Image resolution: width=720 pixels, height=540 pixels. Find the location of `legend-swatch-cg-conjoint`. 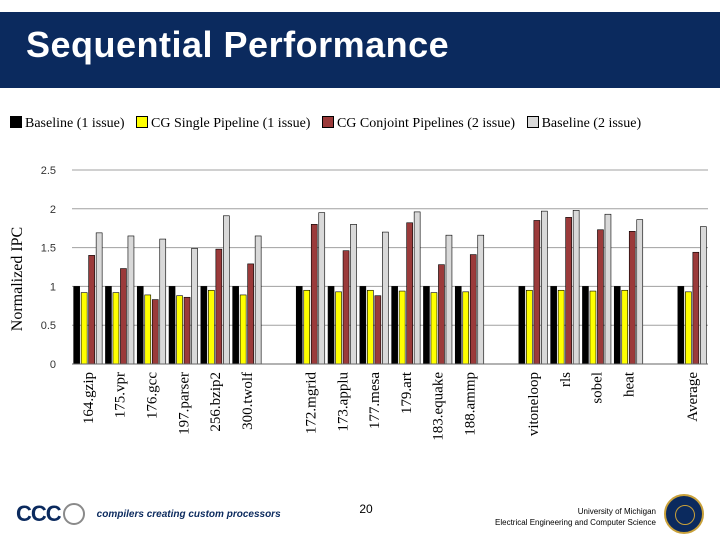

legend-swatch-cg-conjoint is located at coordinates (327, 122).